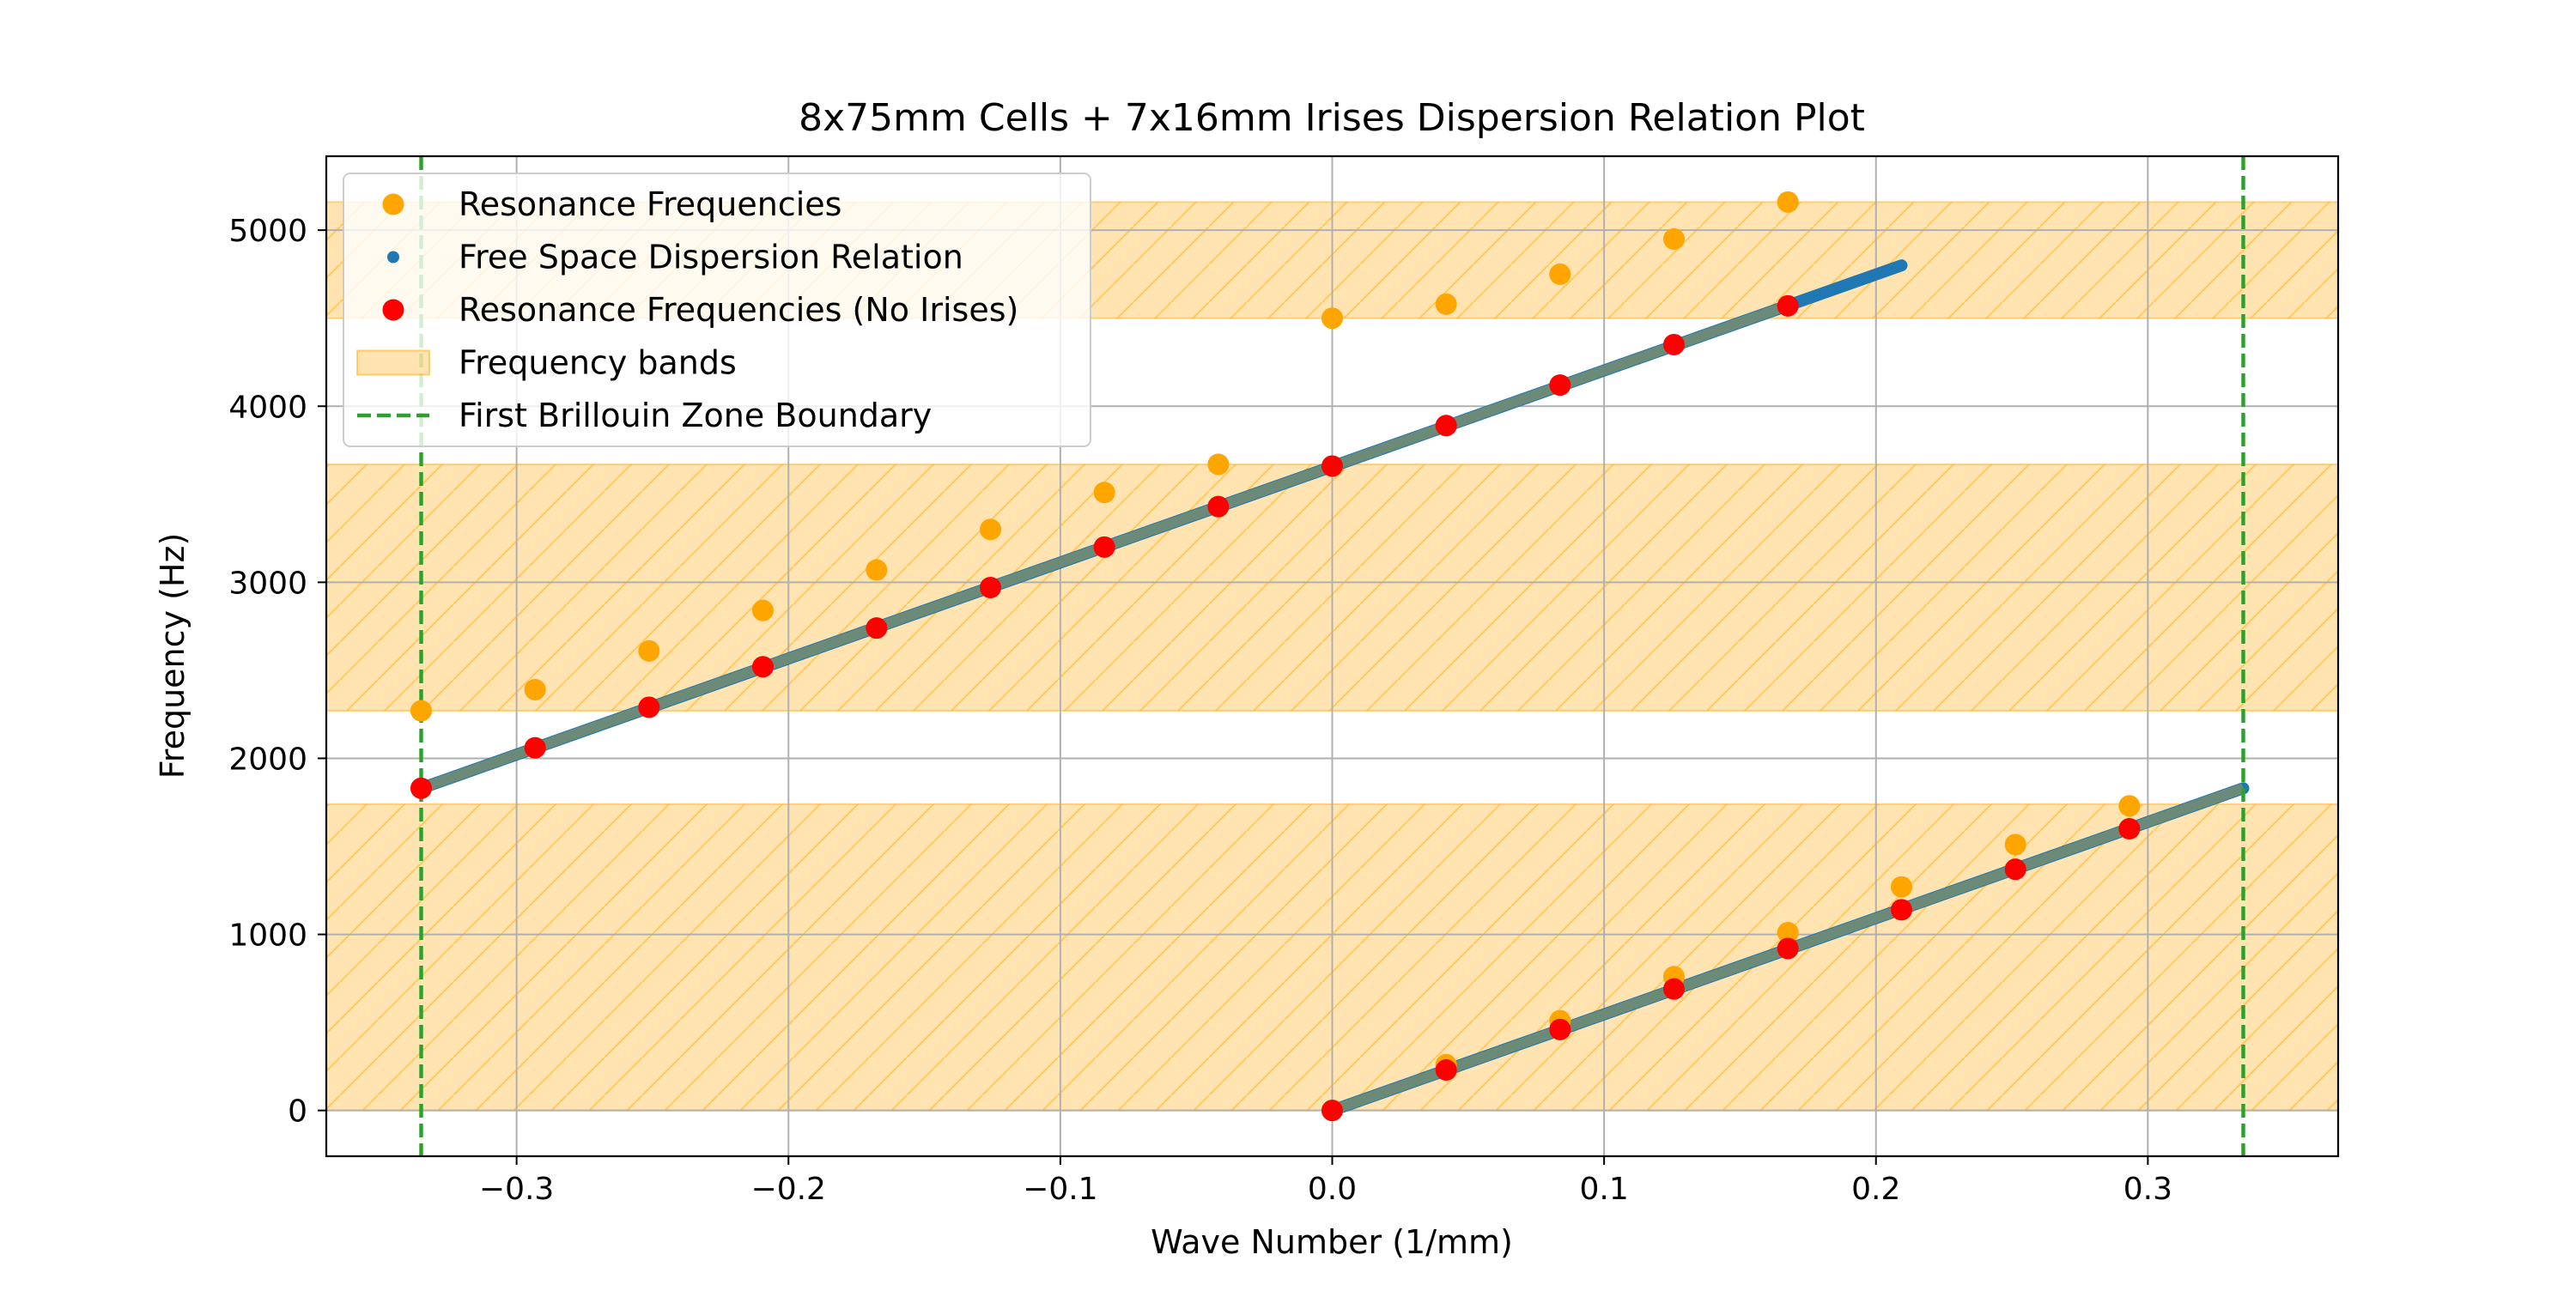  I want to click on legend-label-0: Resonance Frequencies, so click(650, 204).